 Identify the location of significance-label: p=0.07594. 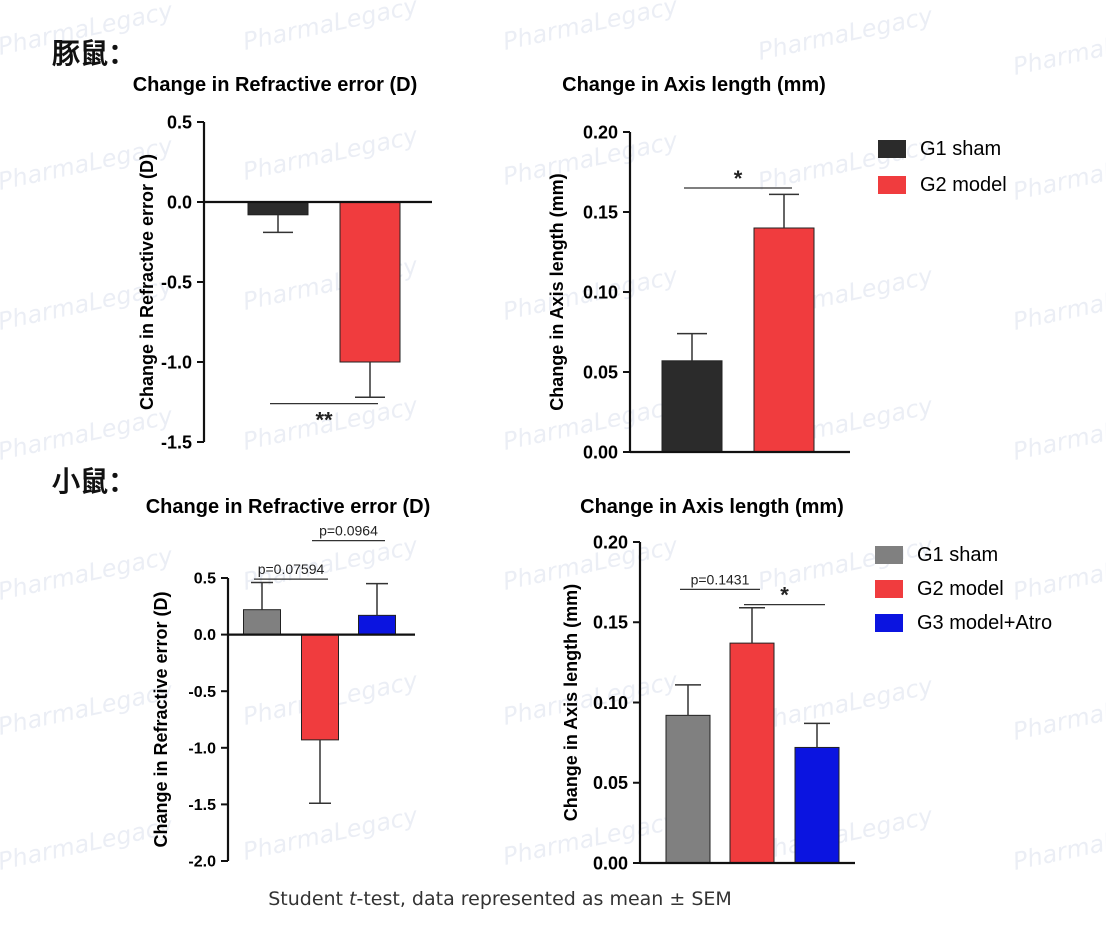
(291, 569).